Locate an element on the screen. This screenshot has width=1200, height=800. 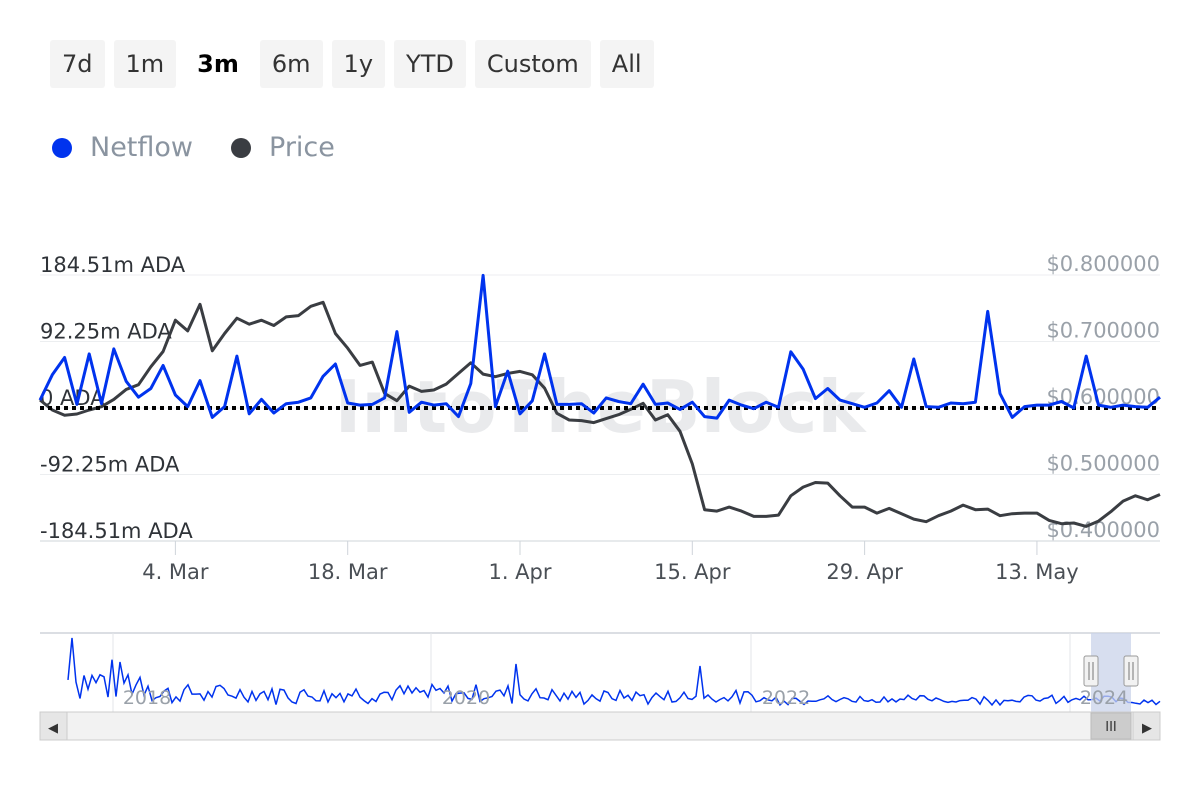
netflow-legend-dot is located at coordinates (62, 147).